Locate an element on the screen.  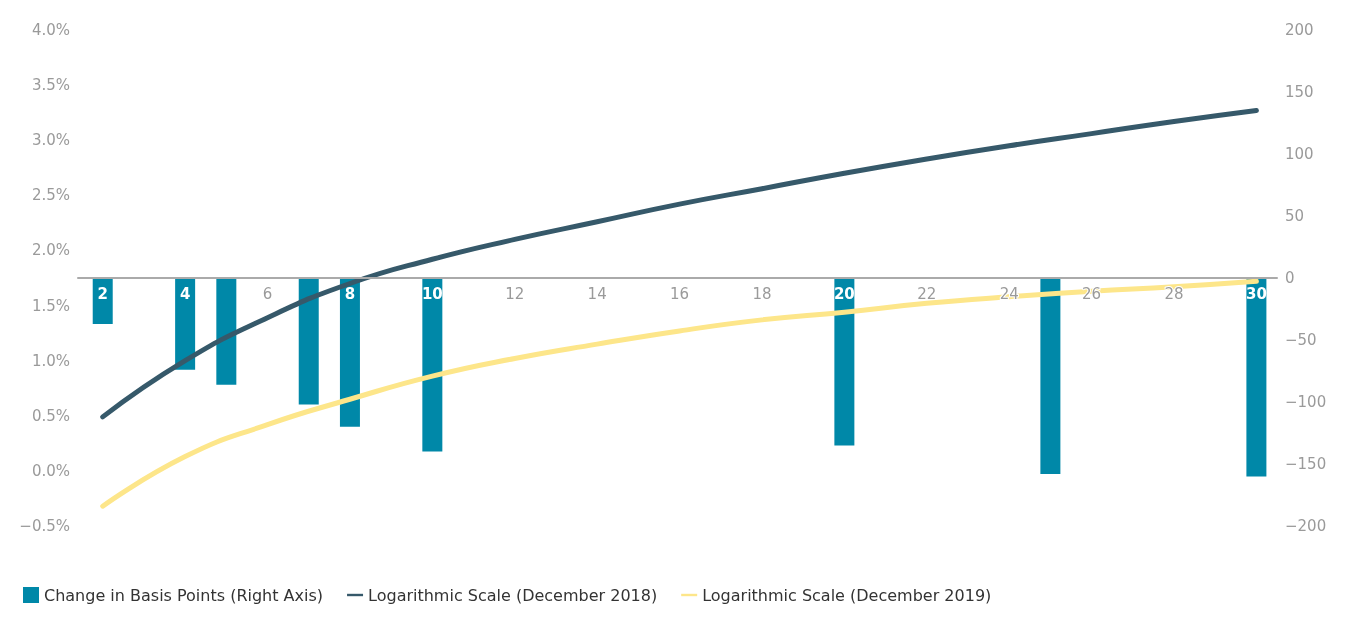
y-tick-label: 2.0% is located at coordinates (50, 250).